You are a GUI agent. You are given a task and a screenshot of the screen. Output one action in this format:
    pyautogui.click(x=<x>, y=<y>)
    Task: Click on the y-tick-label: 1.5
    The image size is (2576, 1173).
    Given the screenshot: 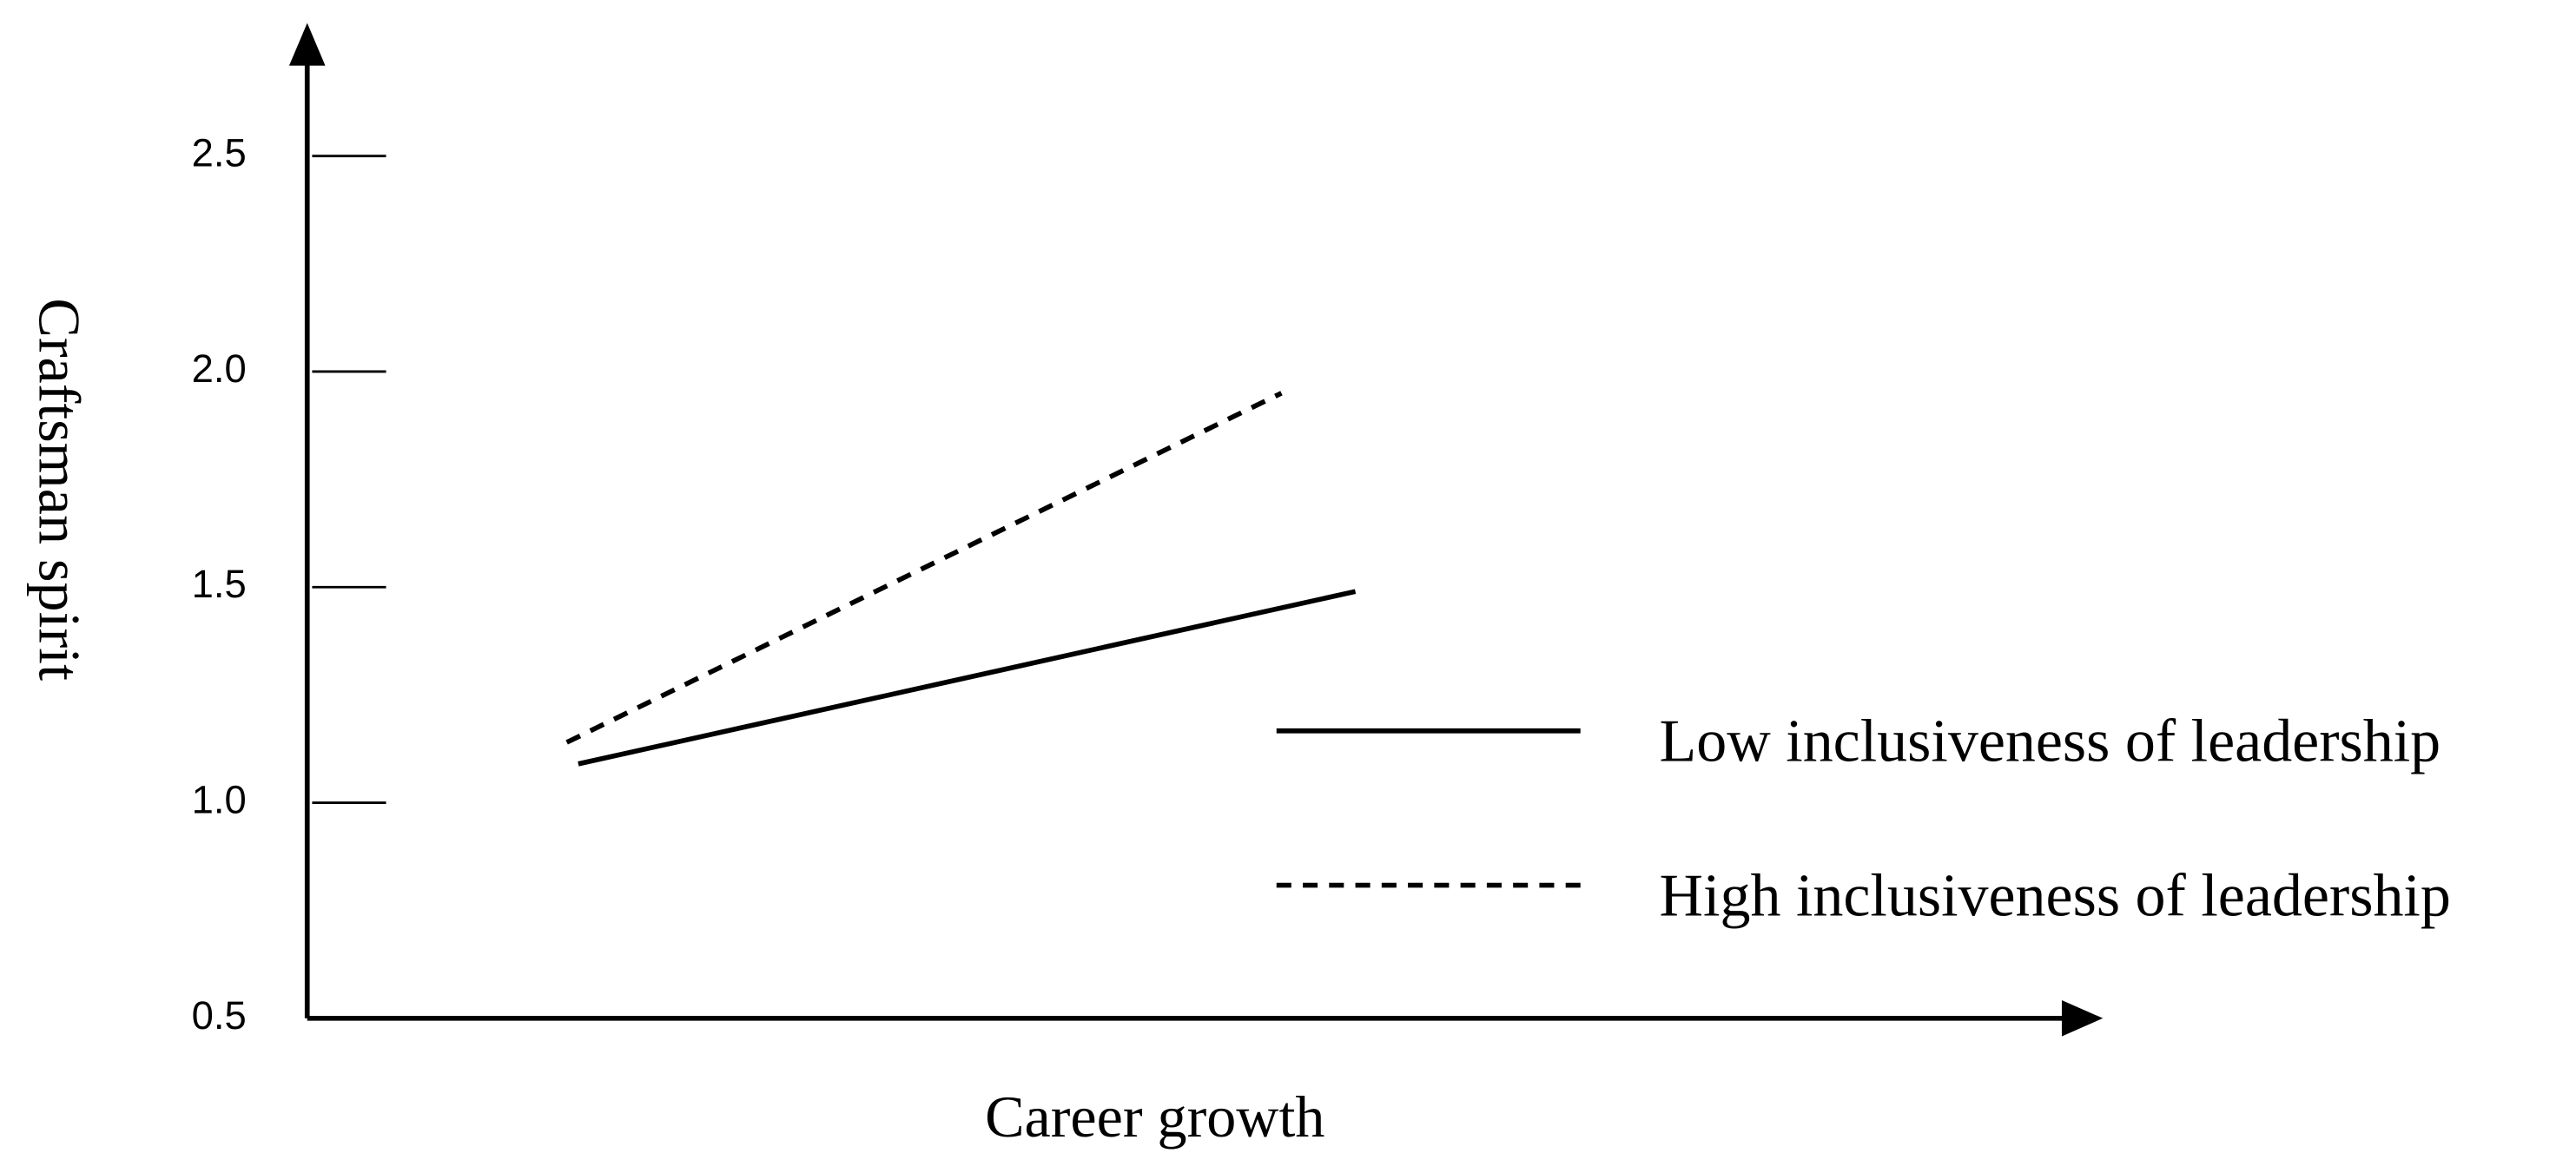 What is the action you would take?
    pyautogui.click(x=219, y=584)
    